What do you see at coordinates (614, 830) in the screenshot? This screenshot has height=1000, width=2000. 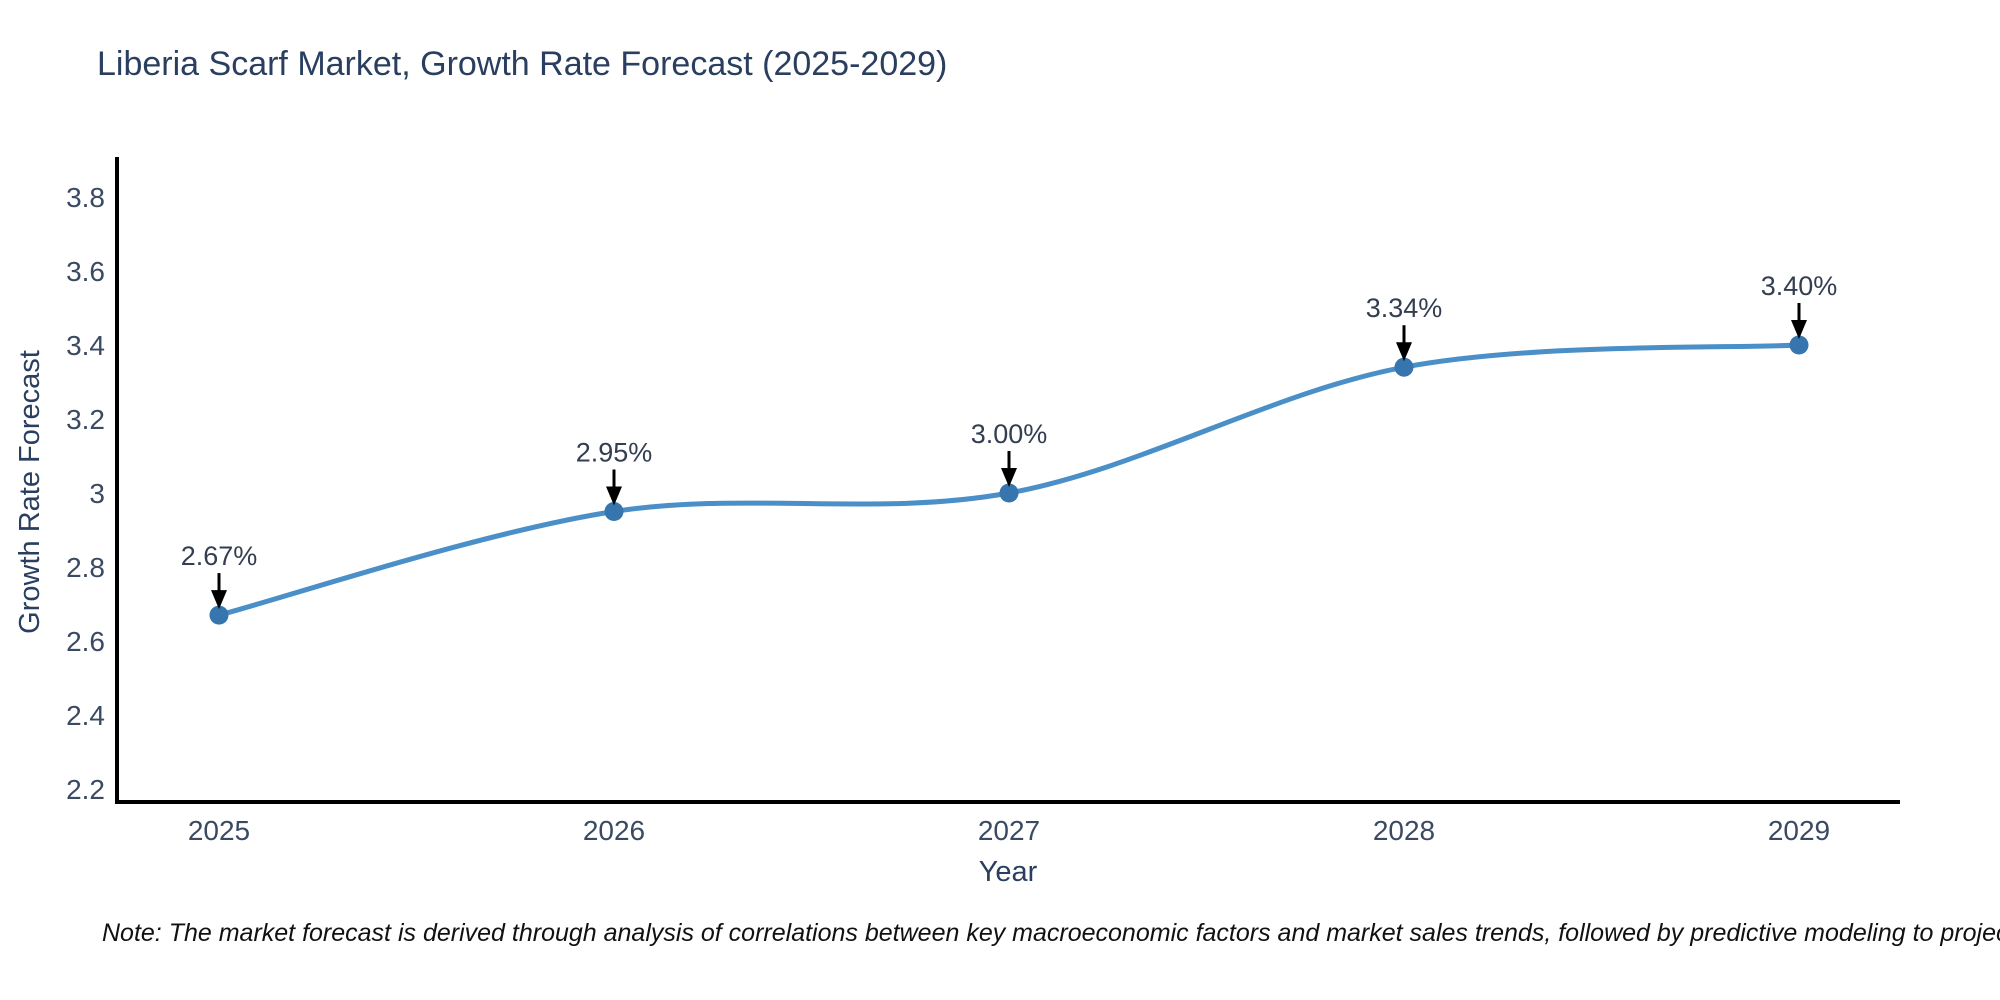 I see `x-tick-label: 2026` at bounding box center [614, 830].